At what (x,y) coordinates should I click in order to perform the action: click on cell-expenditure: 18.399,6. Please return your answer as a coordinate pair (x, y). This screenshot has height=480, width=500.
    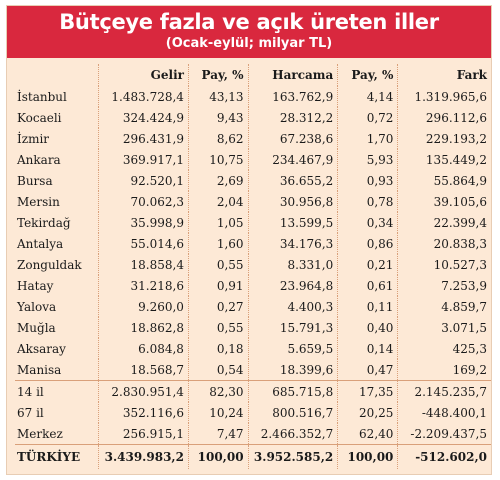
    Looking at the image, I should click on (292, 370).